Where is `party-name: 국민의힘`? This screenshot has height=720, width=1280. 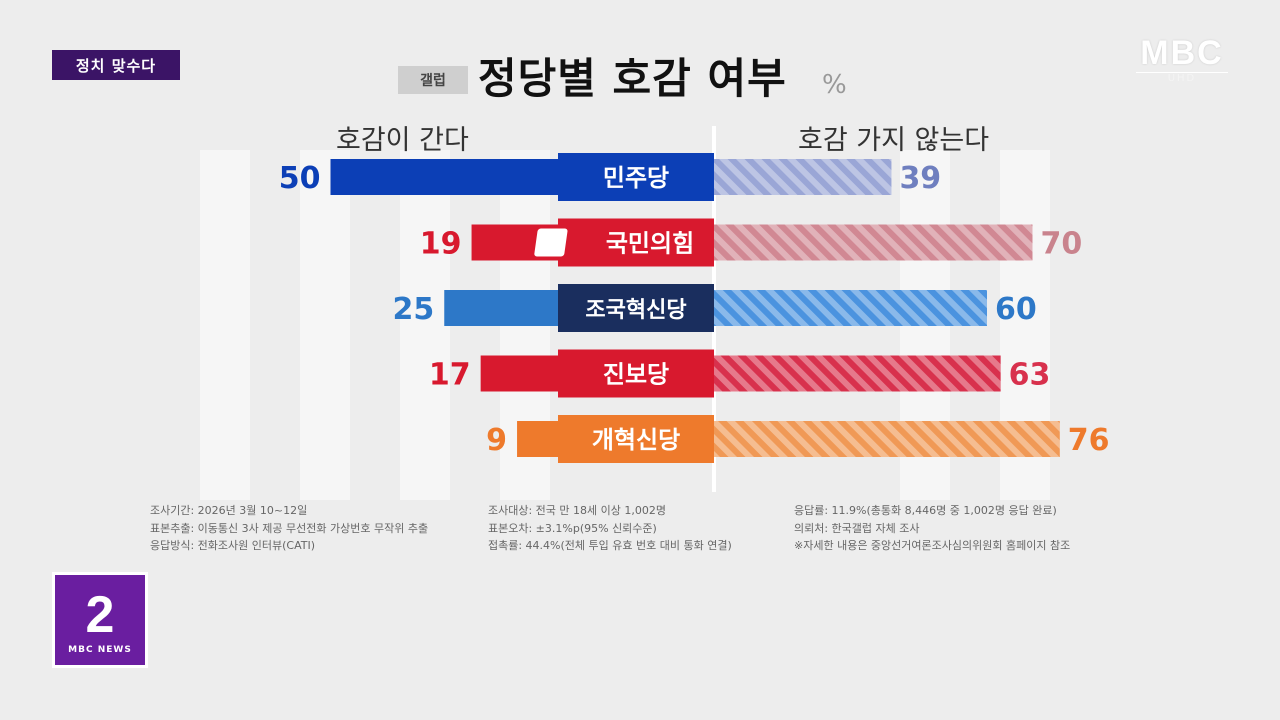
party-name: 국민의힘 is located at coordinates (650, 244).